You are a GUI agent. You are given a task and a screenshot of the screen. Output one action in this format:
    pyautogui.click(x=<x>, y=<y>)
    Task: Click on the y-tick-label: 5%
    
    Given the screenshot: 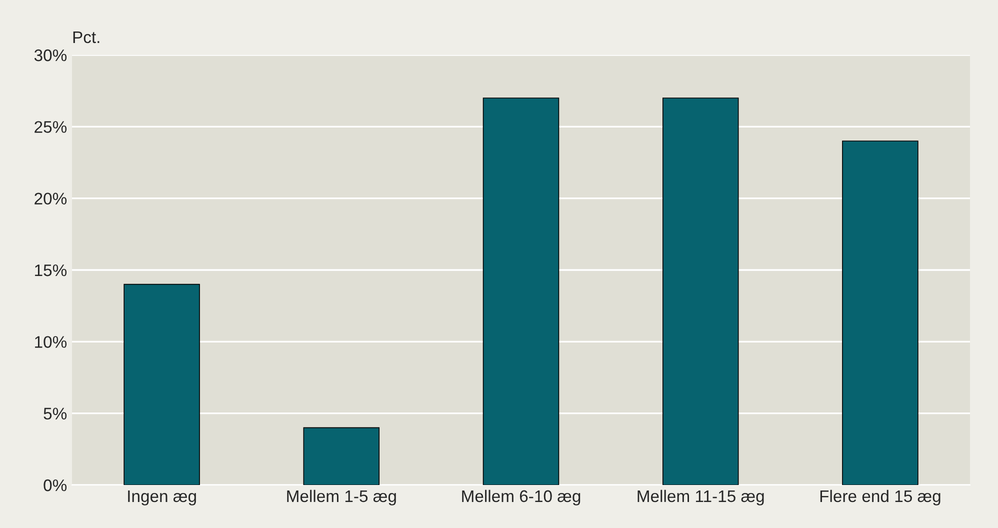 What is the action you would take?
    pyautogui.click(x=55, y=414)
    